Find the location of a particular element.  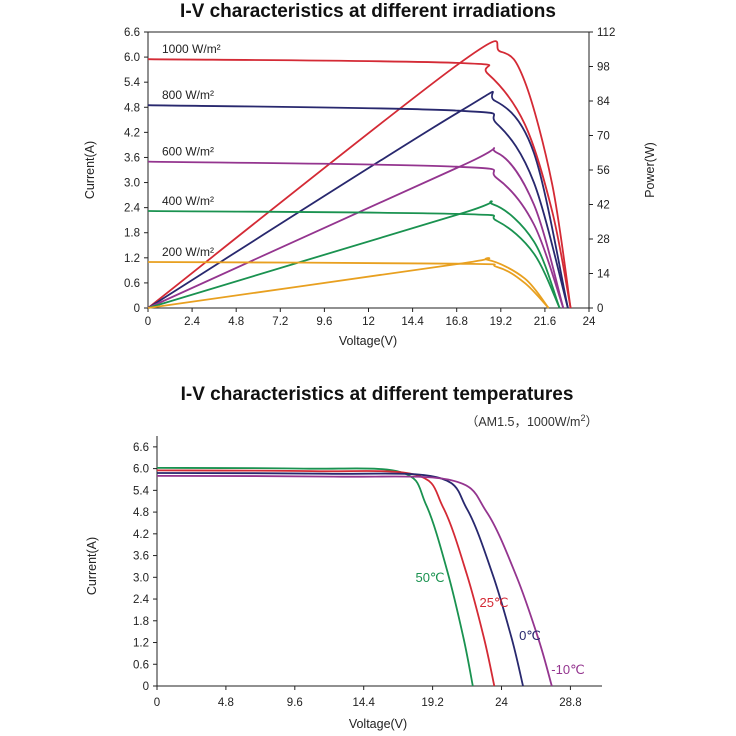

chart2-subtitle-sup: 2 is located at coordinates (582, 418).